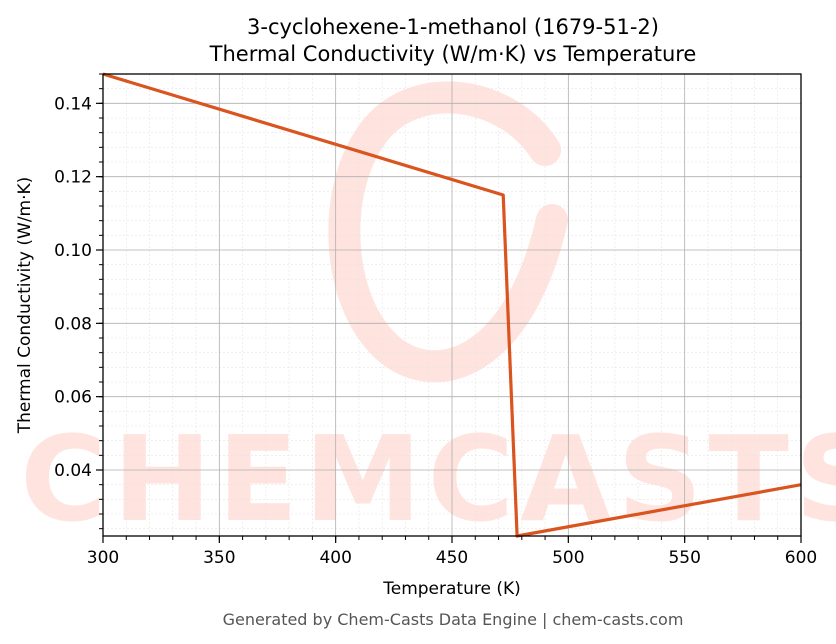  What do you see at coordinates (453, 27) in the screenshot?
I see `chart-title: 3-cyclohexene-1-methanol (1679-51-2)` at bounding box center [453, 27].